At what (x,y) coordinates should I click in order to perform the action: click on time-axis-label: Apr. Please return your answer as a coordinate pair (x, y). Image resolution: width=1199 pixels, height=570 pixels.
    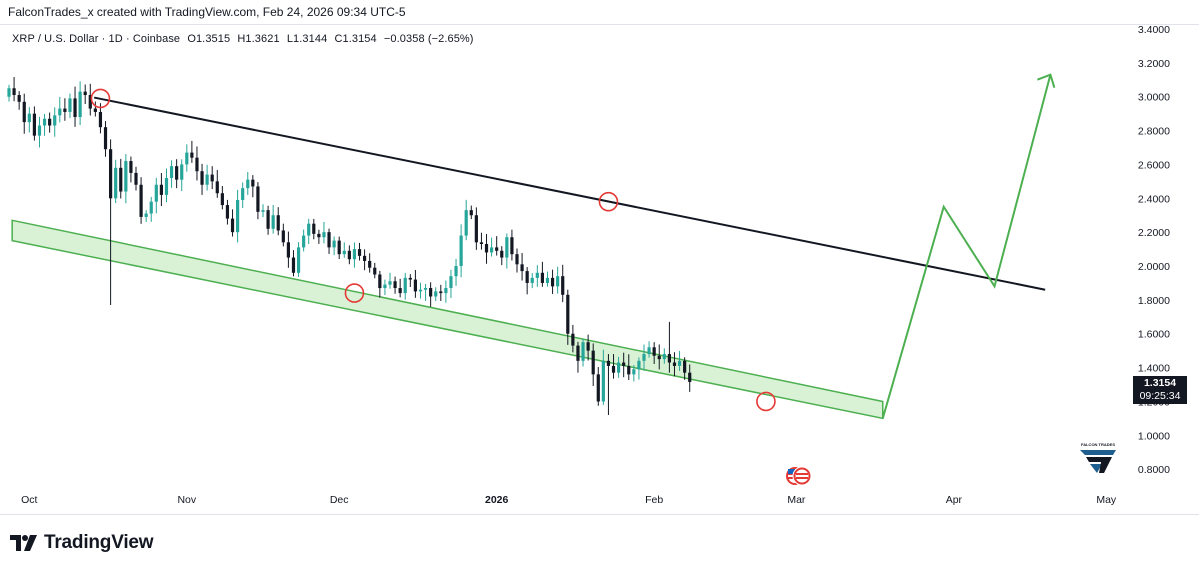
    Looking at the image, I should click on (954, 500).